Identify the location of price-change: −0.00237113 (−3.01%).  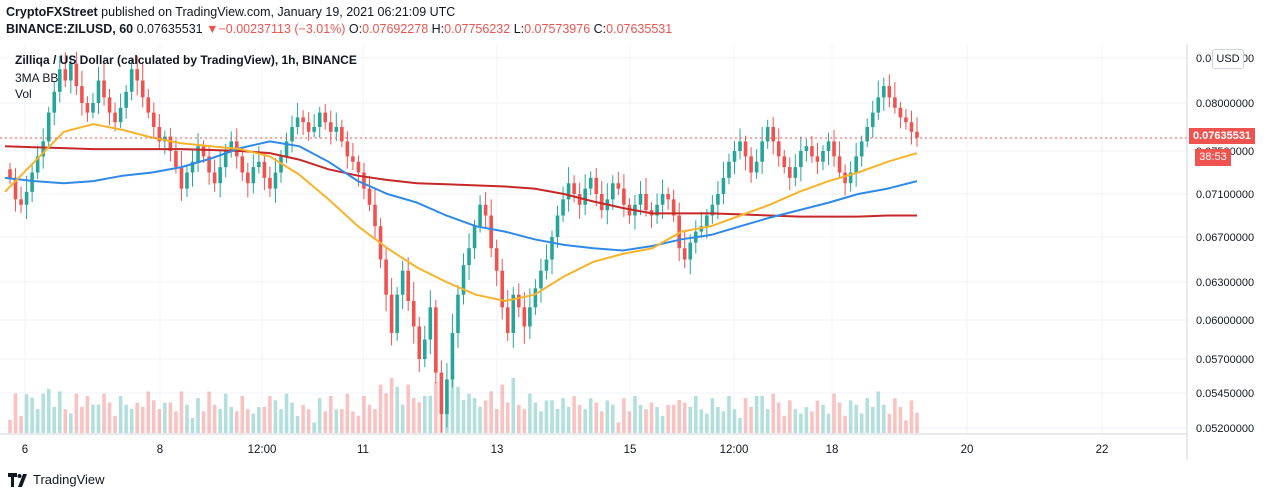
(282, 29).